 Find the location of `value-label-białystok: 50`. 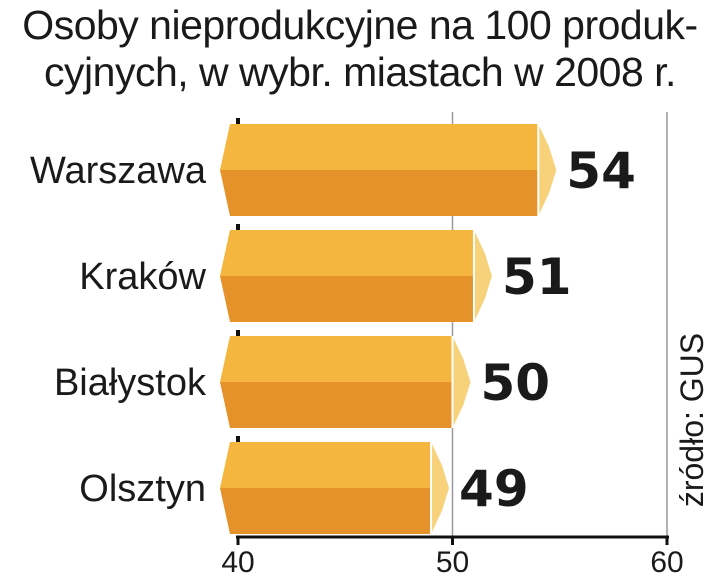

value-label-białystok: 50 is located at coordinates (516, 383).